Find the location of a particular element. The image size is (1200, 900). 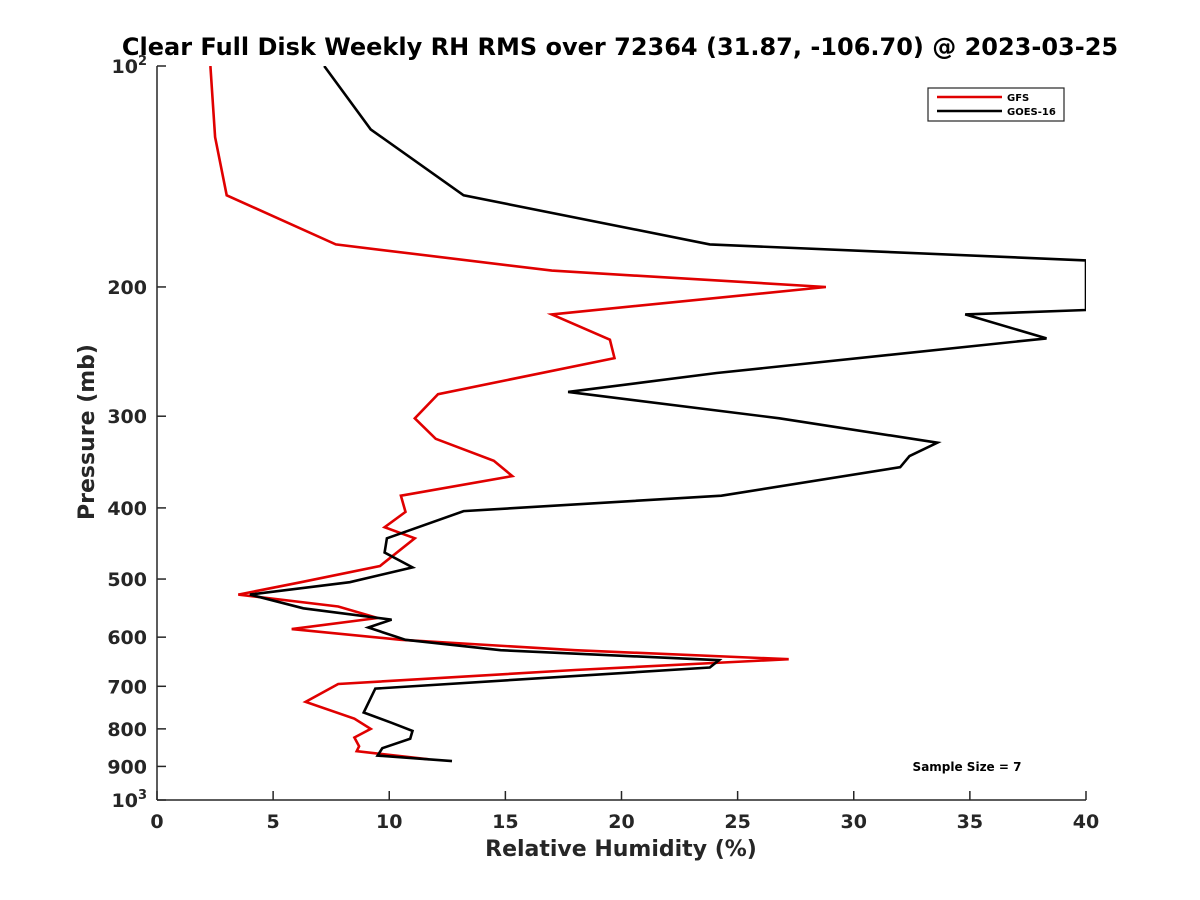

x-tick-label: 15 is located at coordinates (505, 822).